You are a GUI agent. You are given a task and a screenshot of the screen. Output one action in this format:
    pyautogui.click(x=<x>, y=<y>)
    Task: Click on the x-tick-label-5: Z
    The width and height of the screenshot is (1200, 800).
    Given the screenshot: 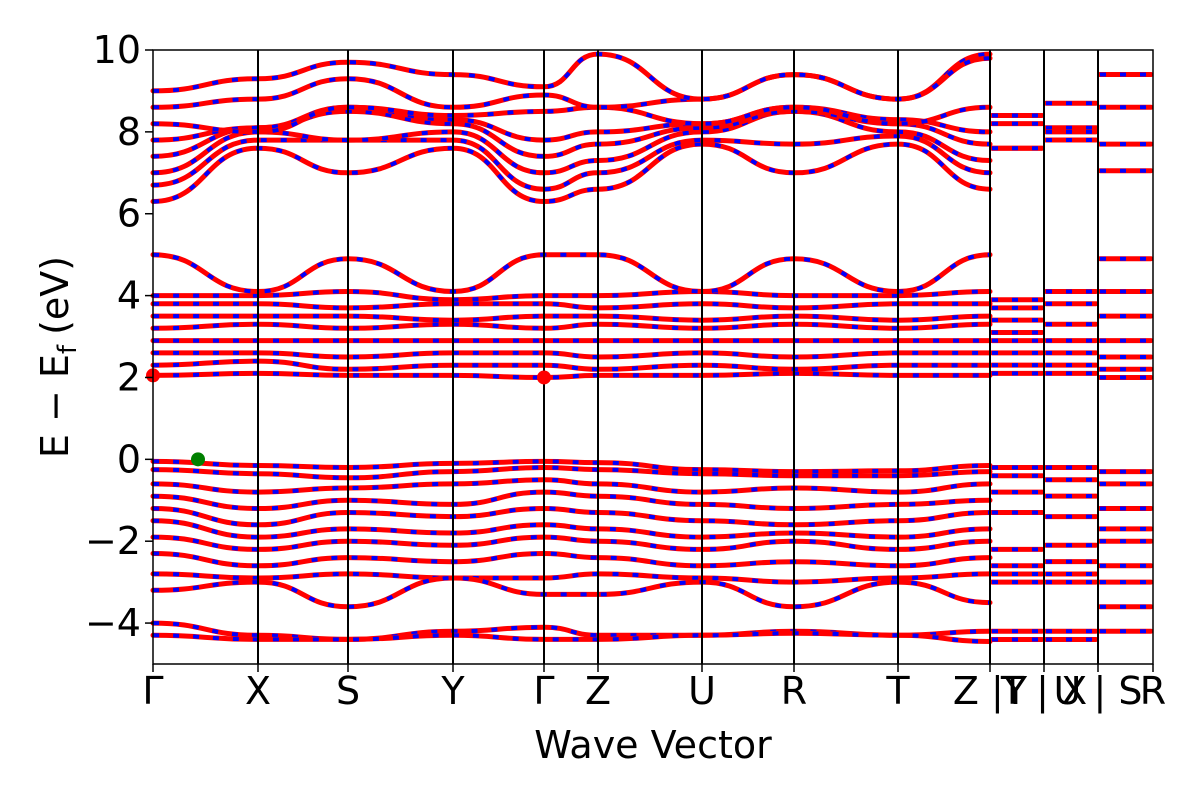 What is the action you would take?
    pyautogui.click(x=598, y=691)
    